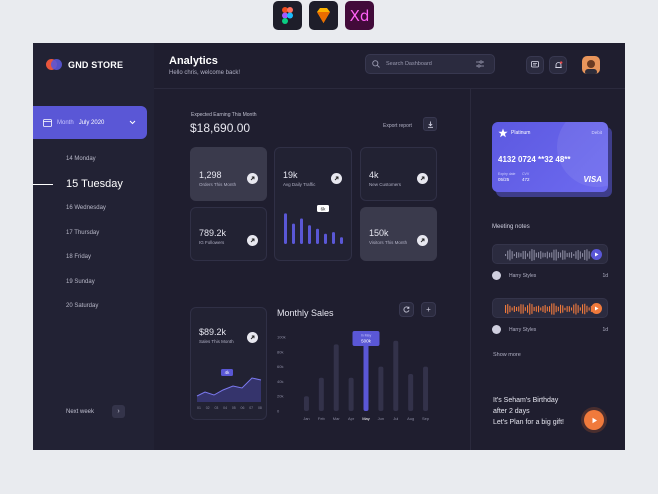 This screenshot has width=658, height=494. What do you see at coordinates (54, 65) in the screenshot?
I see `logo-icon` at bounding box center [54, 65].